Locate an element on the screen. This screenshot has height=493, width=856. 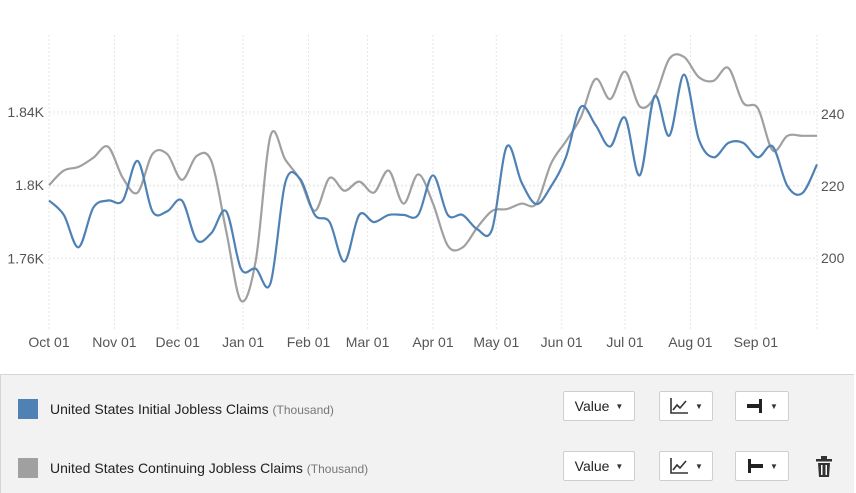
axis-right-icon is located at coordinates (755, 406).